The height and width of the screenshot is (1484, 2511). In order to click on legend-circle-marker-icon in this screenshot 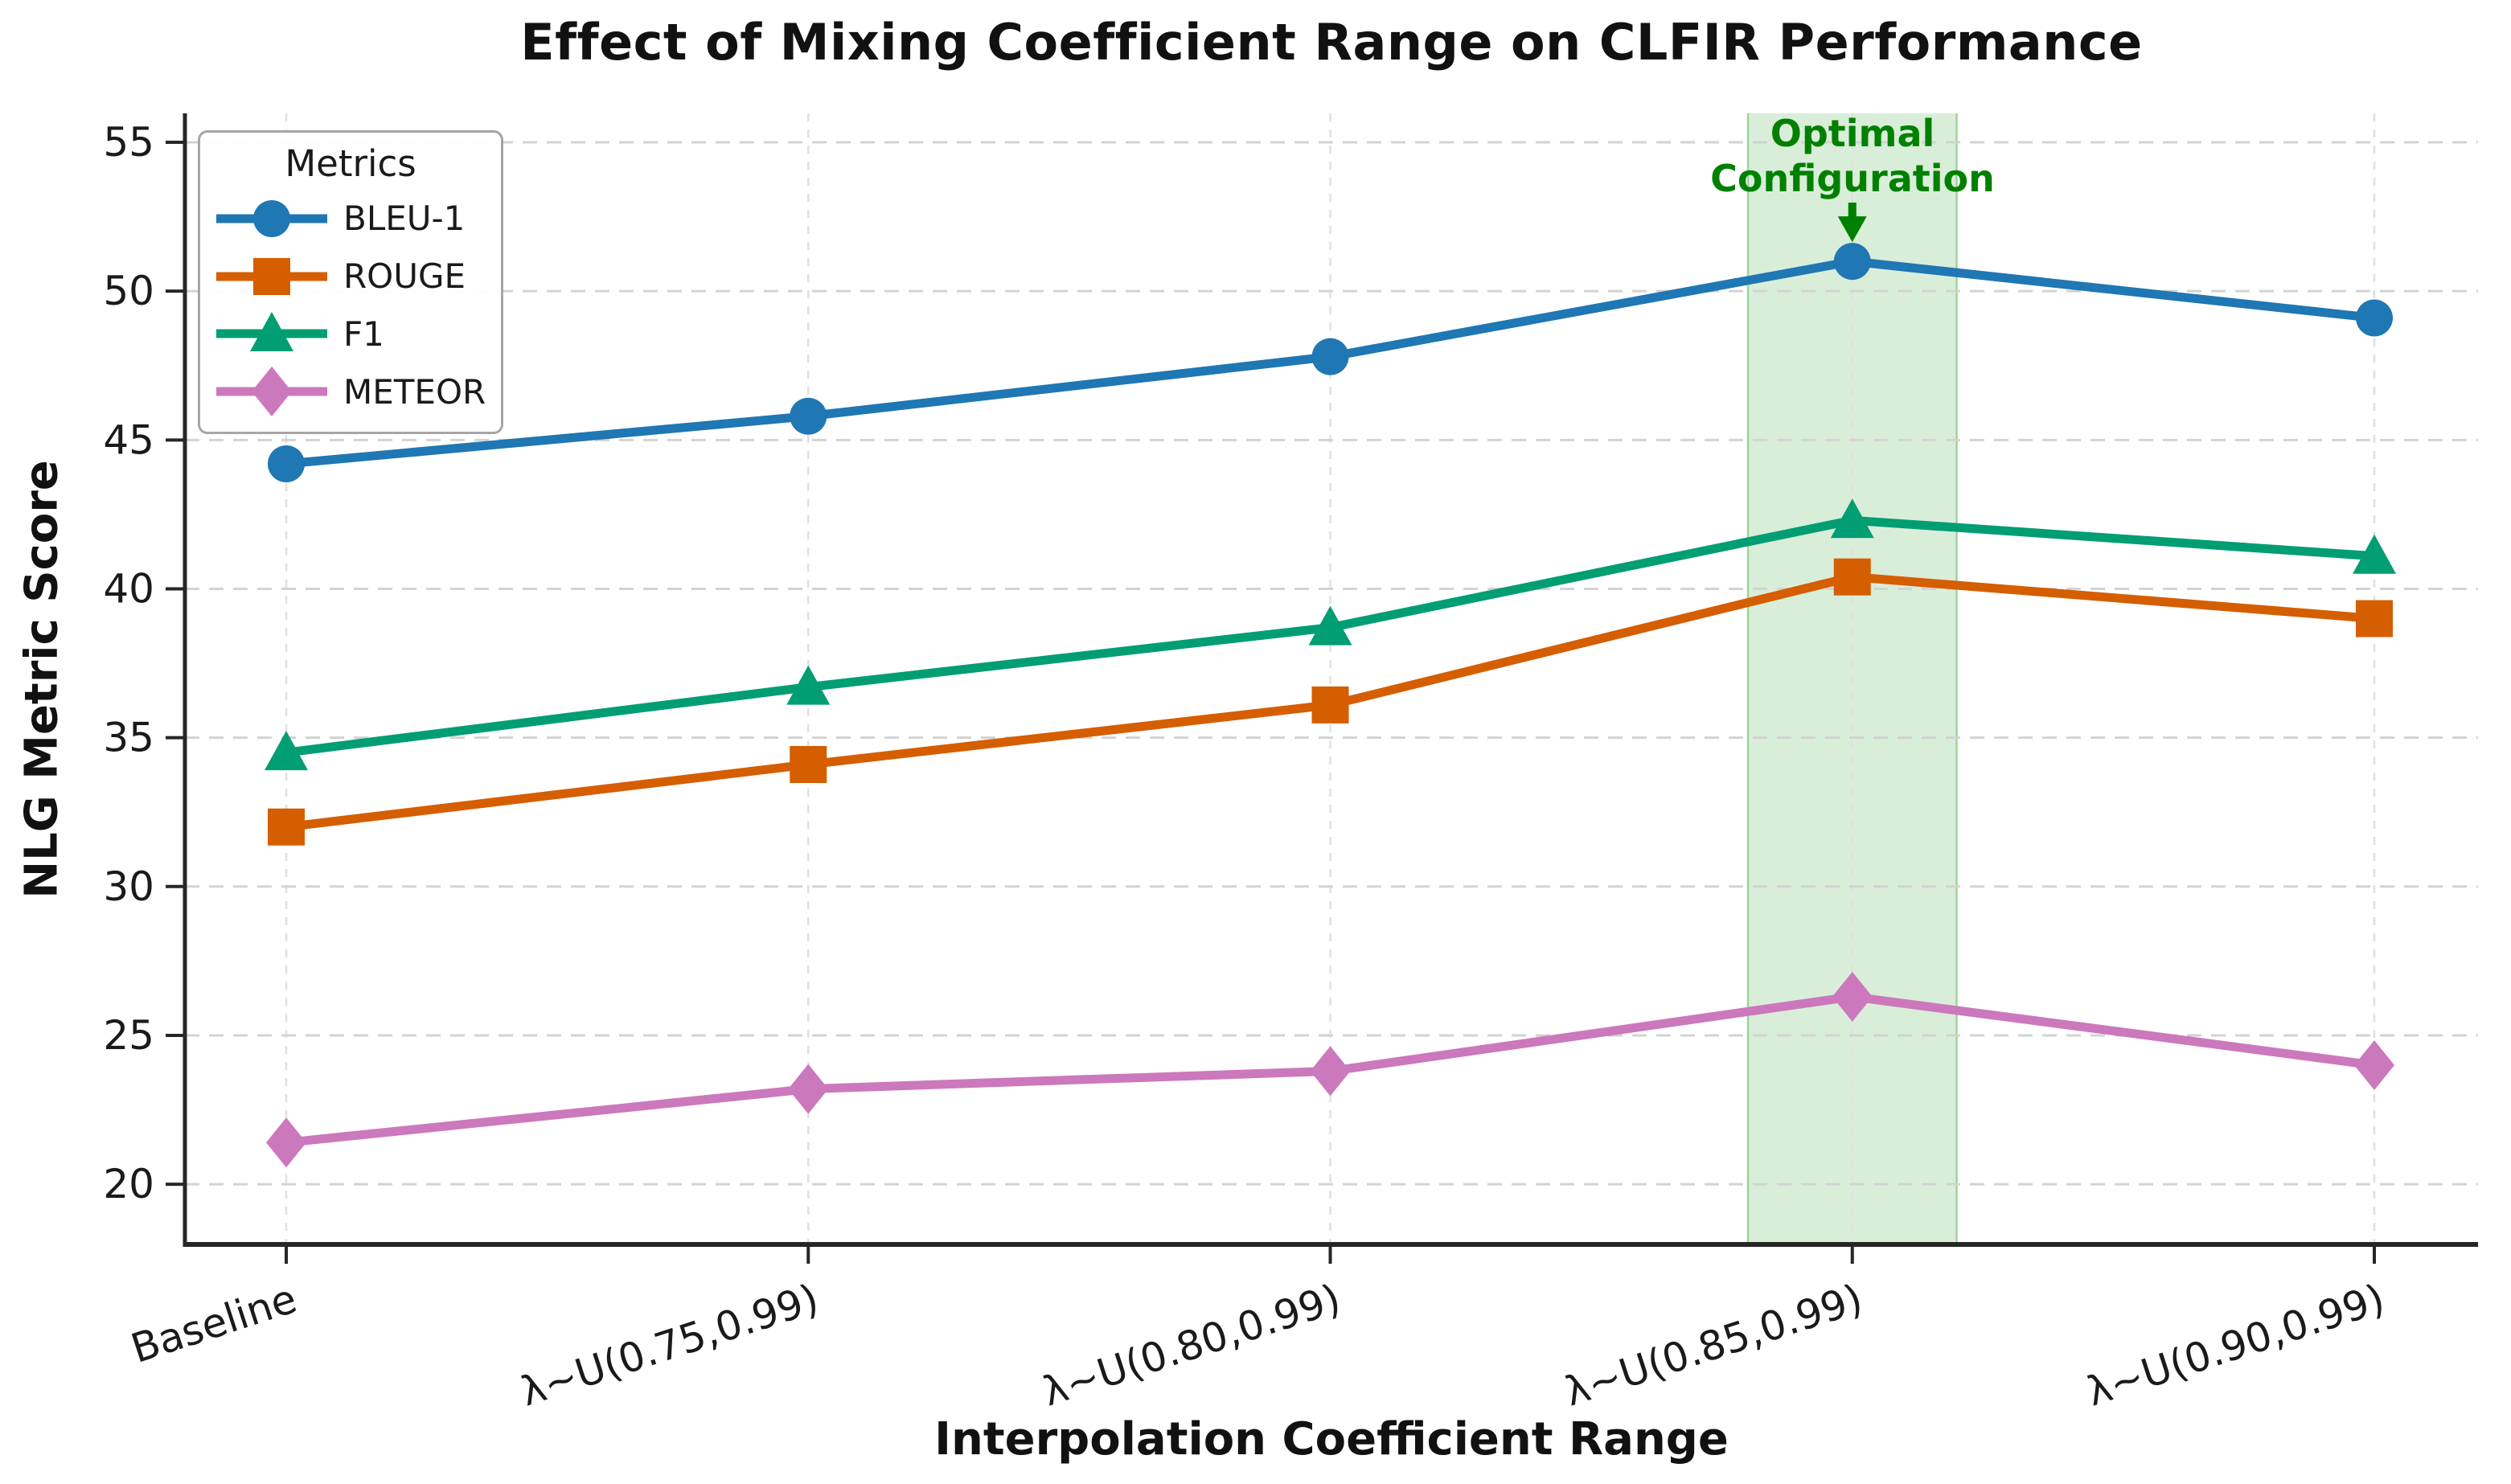, I will do `click(271, 218)`.